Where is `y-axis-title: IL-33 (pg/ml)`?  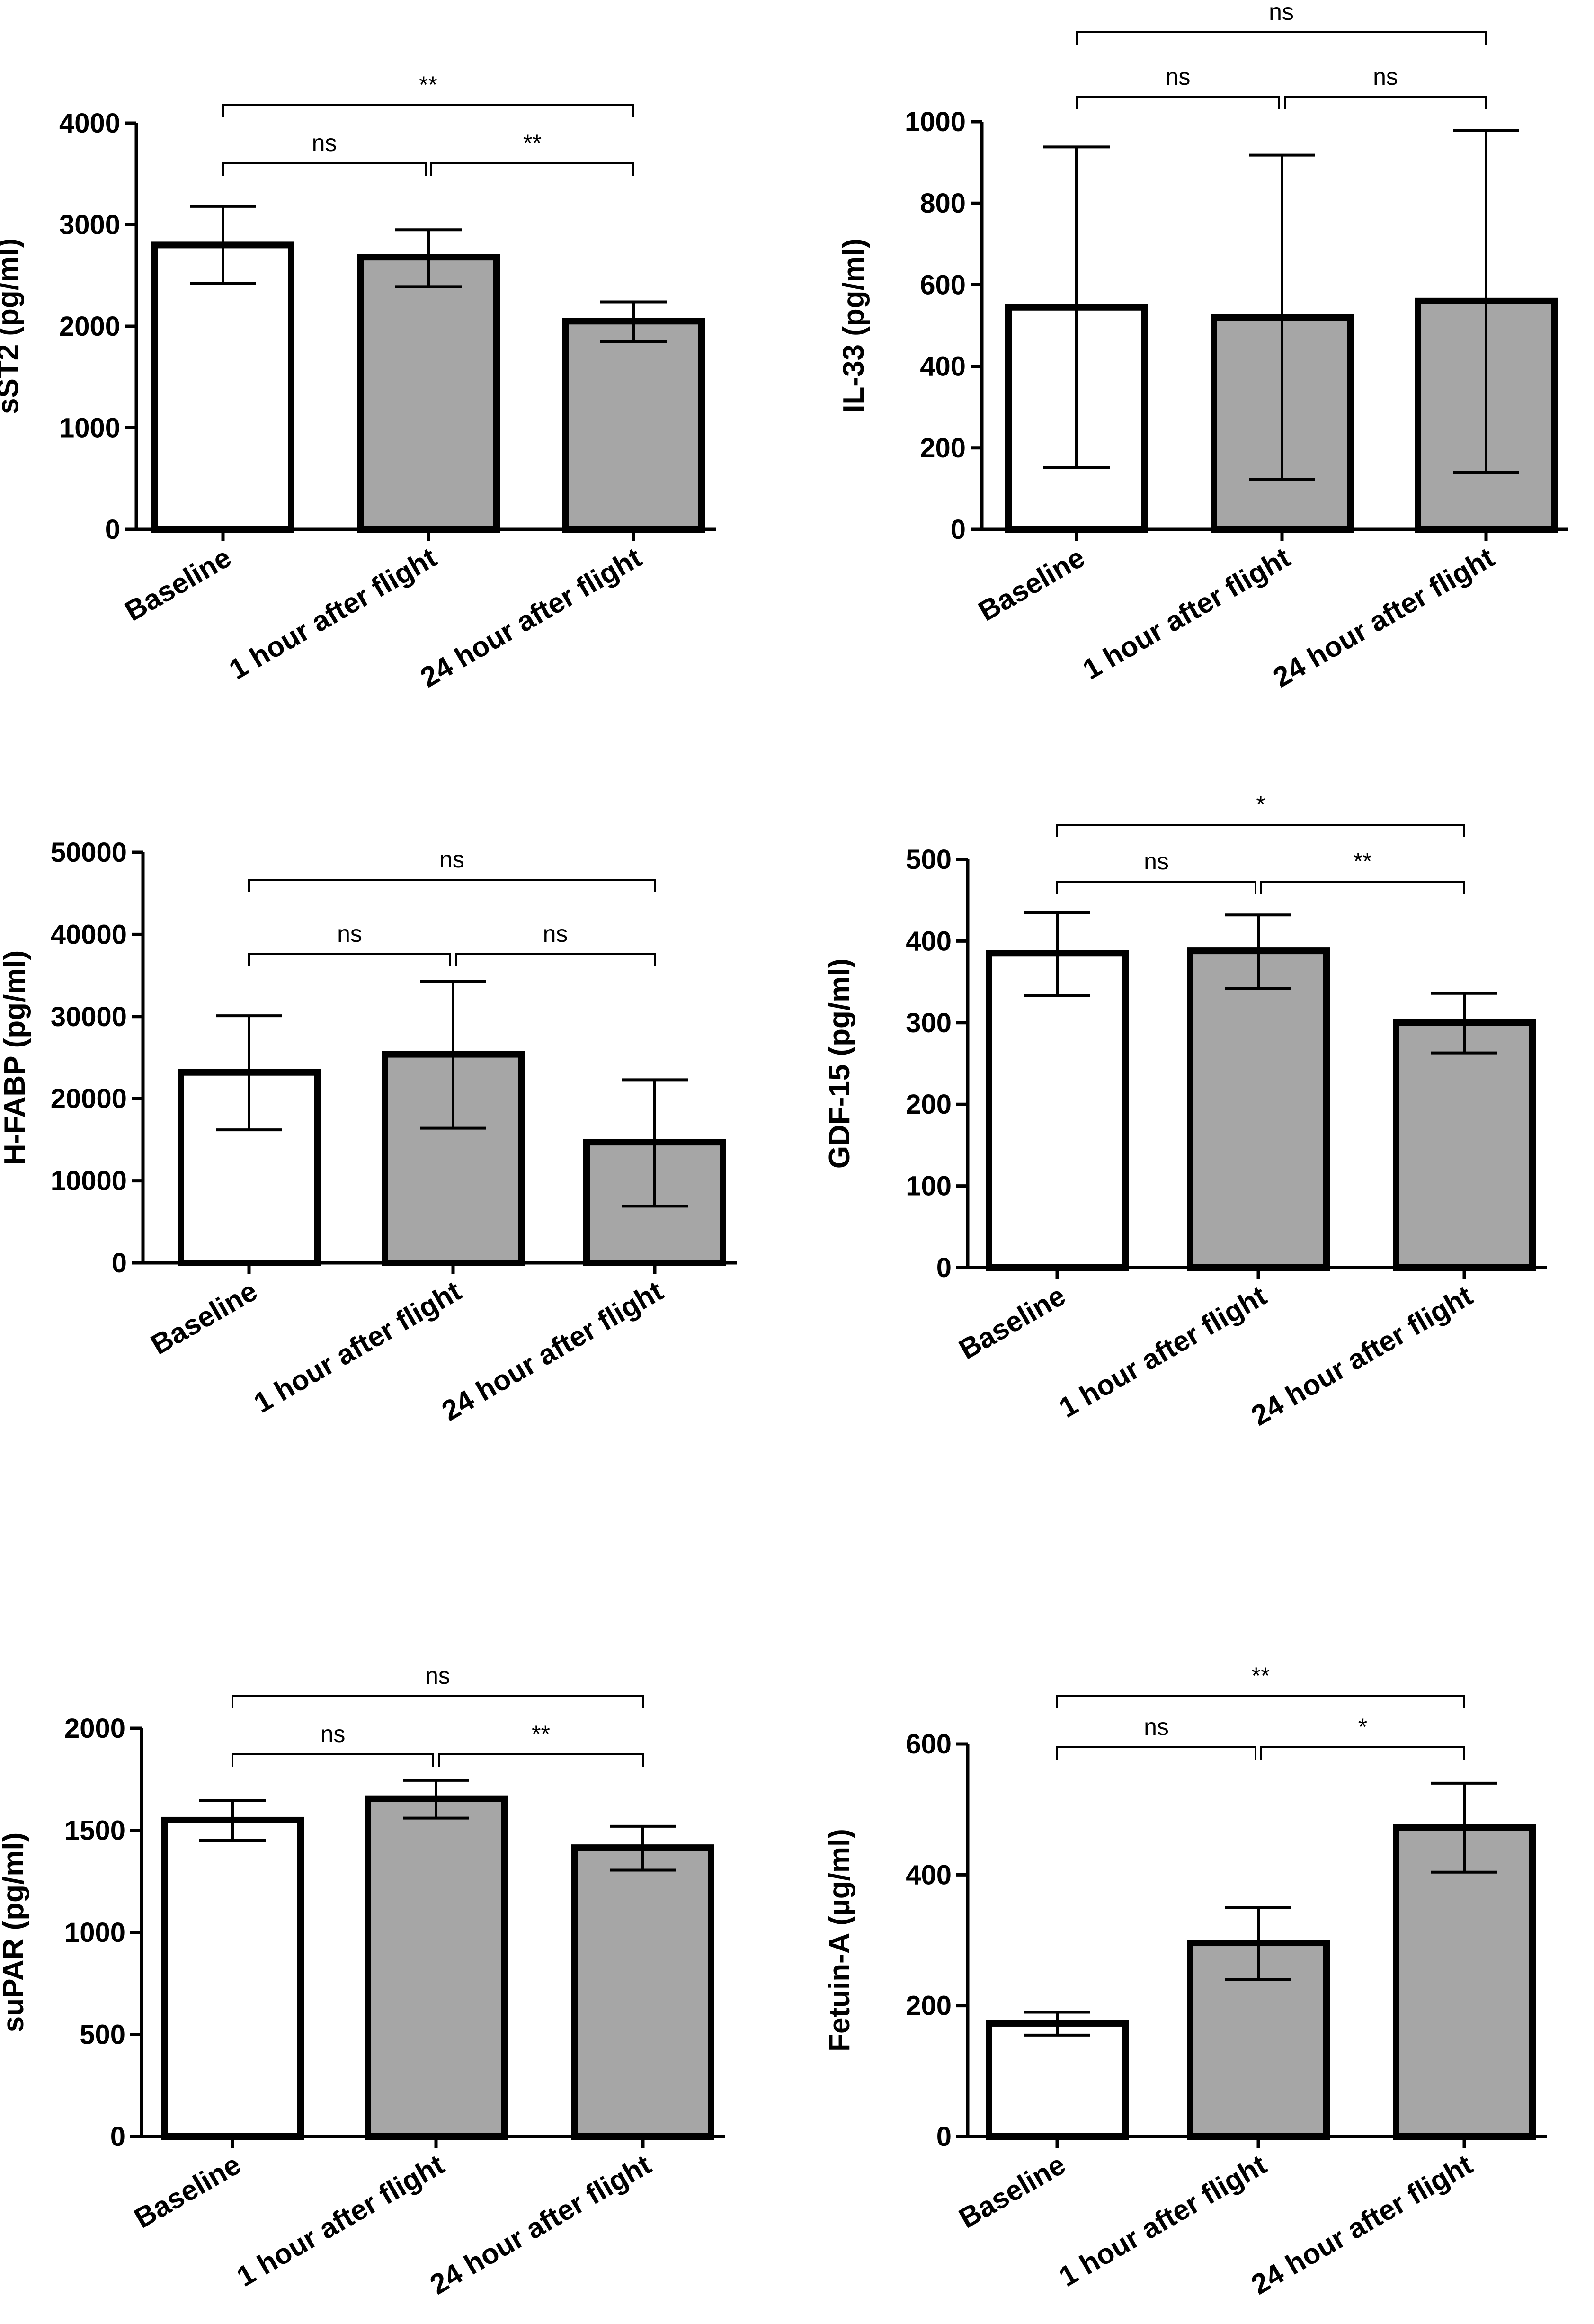 y-axis-title: IL-33 (pg/ml) is located at coordinates (853, 326).